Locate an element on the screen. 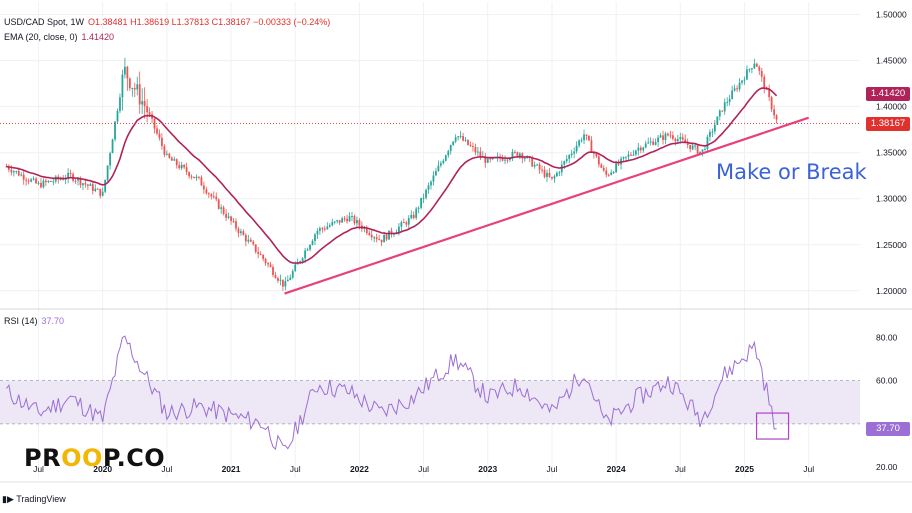 The height and width of the screenshot is (513, 912). legend-rsi-label: RSI (14) is located at coordinates (21, 321).